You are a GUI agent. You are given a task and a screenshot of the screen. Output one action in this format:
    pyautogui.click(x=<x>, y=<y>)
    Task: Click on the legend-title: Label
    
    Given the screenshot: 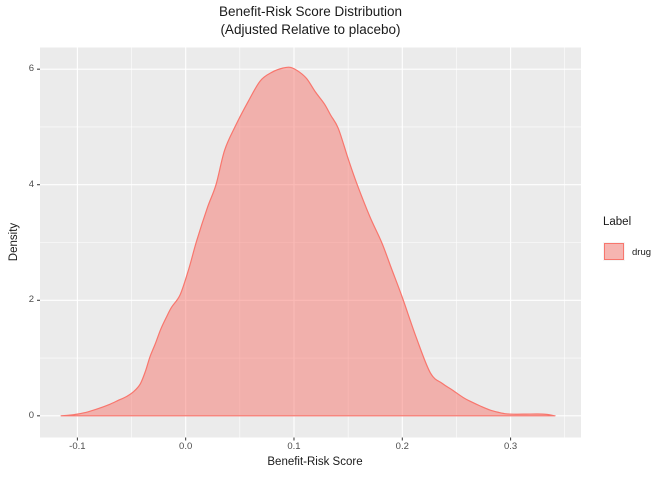 What is the action you would take?
    pyautogui.click(x=617, y=222)
    